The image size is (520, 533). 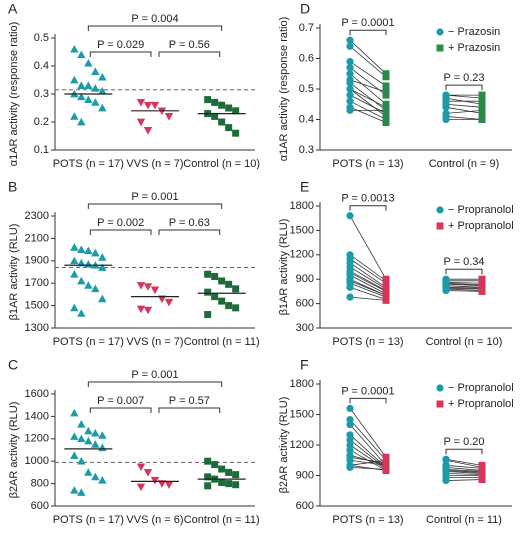 What do you see at coordinates (464, 164) in the screenshot?
I see `x-tick-label: Control (n = 9)` at bounding box center [464, 164].